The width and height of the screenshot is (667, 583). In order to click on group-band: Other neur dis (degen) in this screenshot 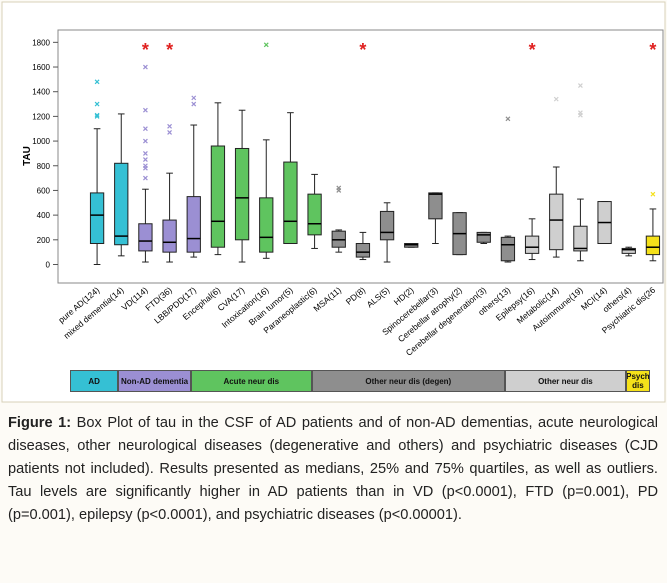, I will do `click(408, 381)`.